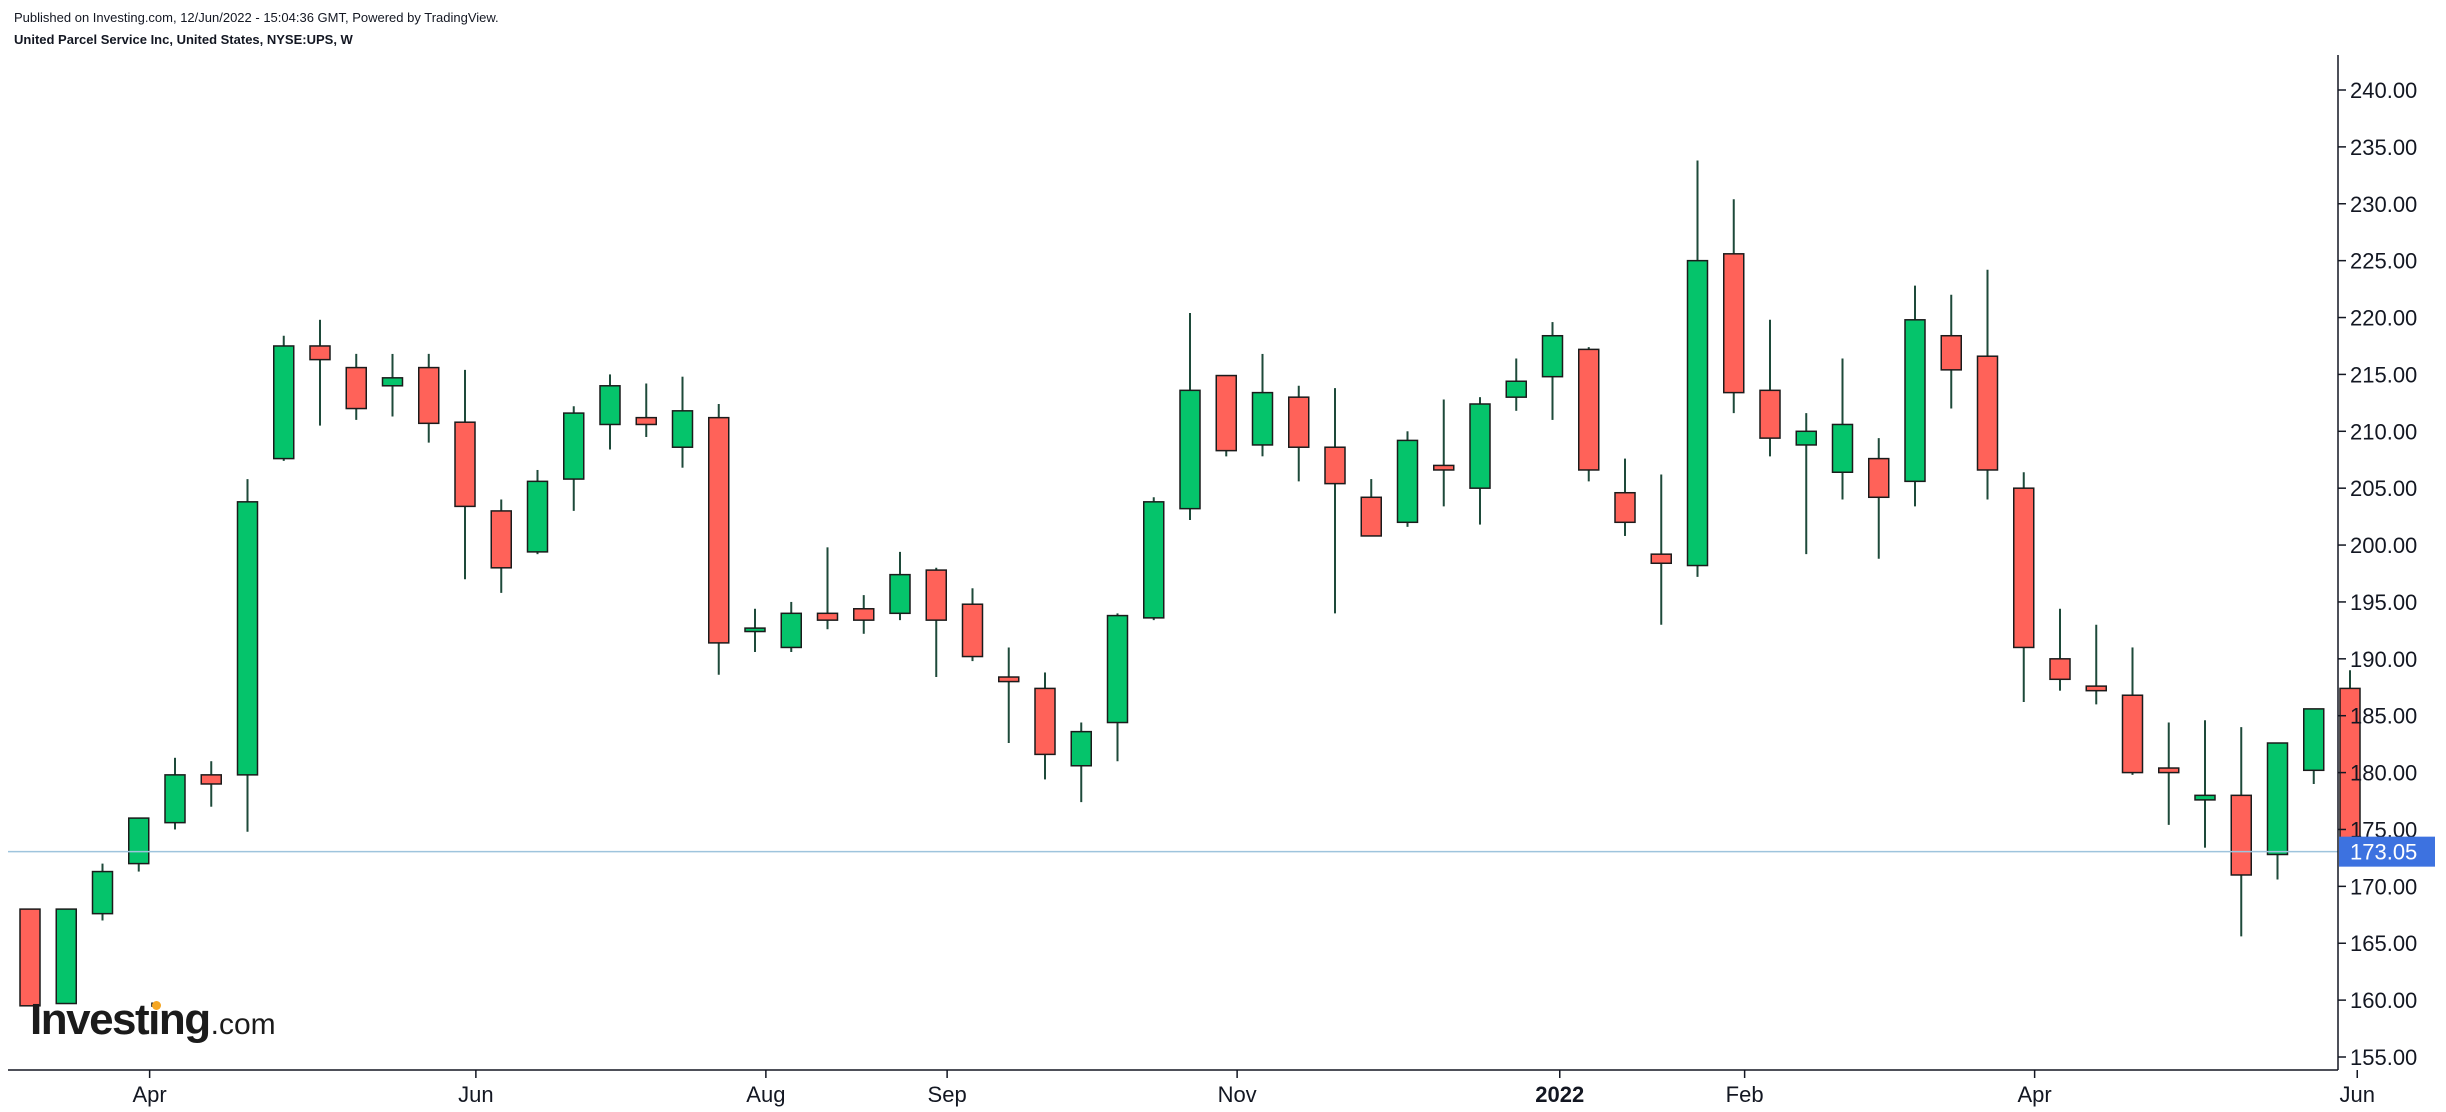  I want to click on x-tick-label: Aug, so click(765, 1094).